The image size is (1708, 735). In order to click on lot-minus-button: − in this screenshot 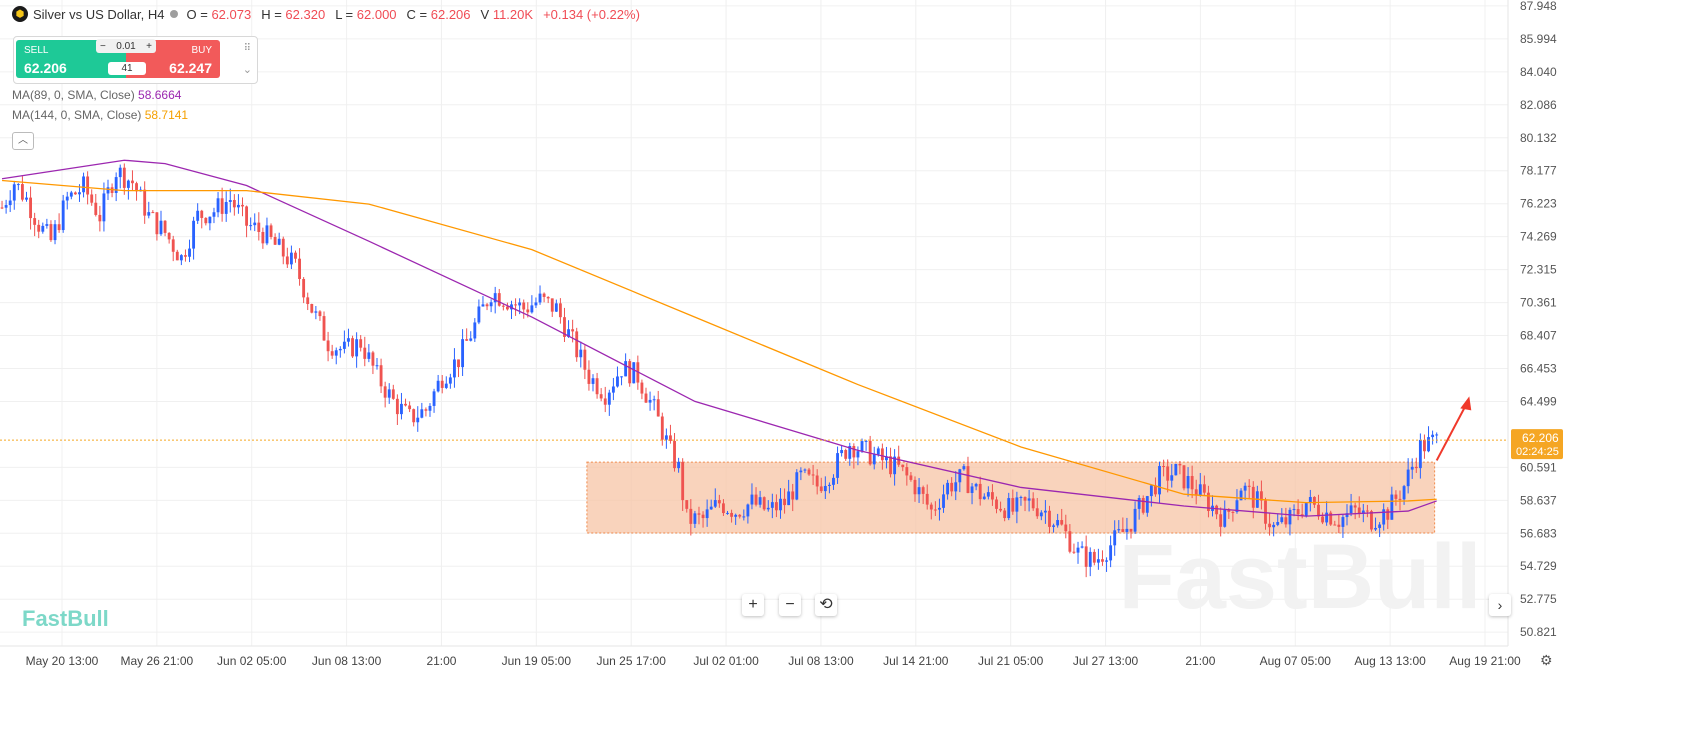, I will do `click(103, 46)`.